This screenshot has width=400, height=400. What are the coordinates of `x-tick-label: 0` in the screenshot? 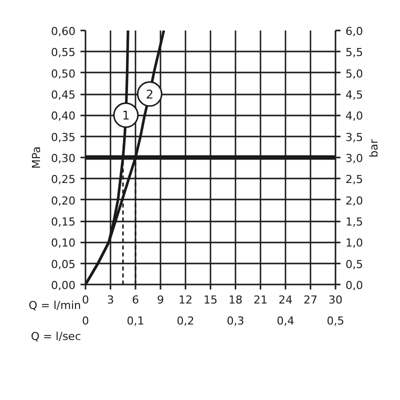 It's located at (85, 300).